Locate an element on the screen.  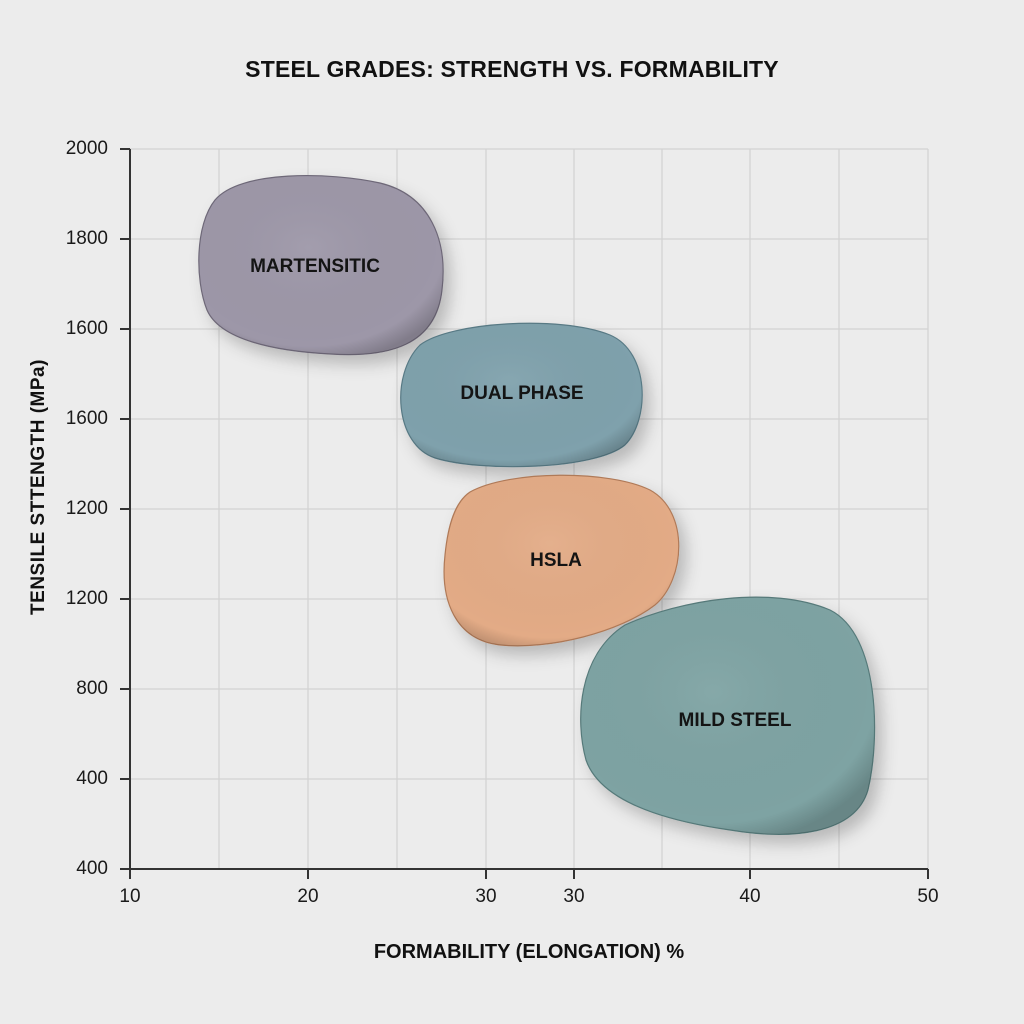
x-axis-label: FORMABILITY (ELONGATION) % is located at coordinates (529, 952).